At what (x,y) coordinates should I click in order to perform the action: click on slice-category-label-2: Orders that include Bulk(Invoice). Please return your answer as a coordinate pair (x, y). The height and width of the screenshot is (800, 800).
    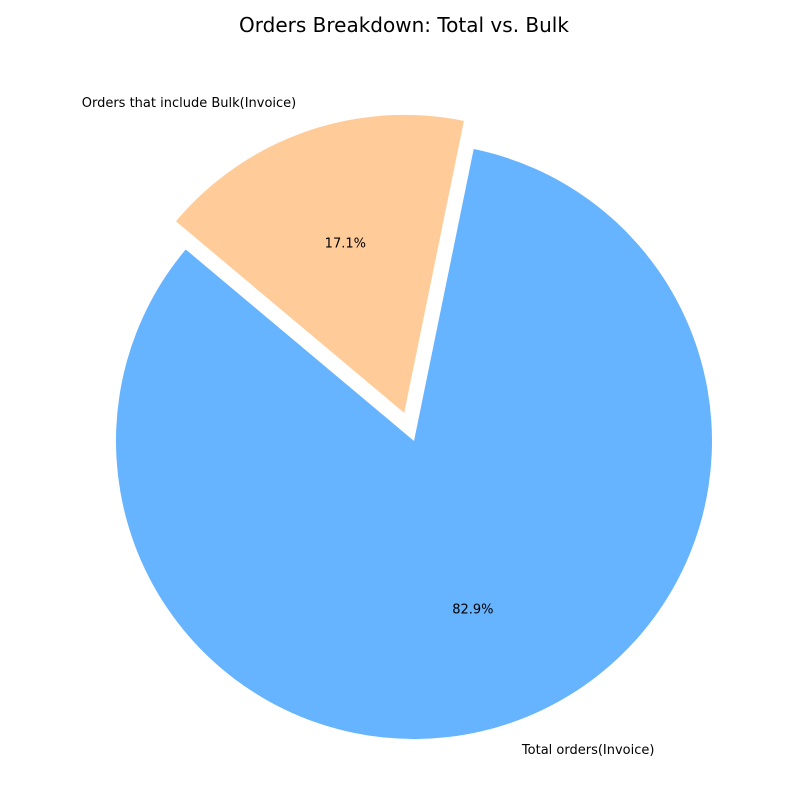
    Looking at the image, I should click on (189, 103).